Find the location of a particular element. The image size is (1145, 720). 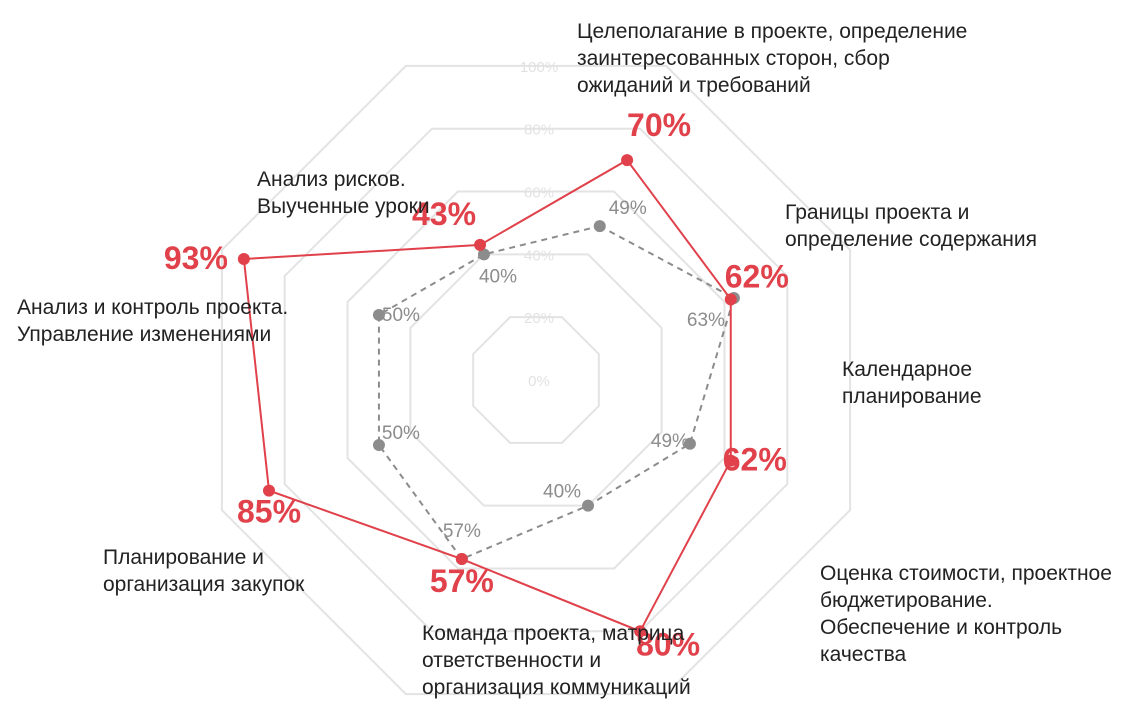

value-label-red-6: 93% is located at coordinates (196, 258).